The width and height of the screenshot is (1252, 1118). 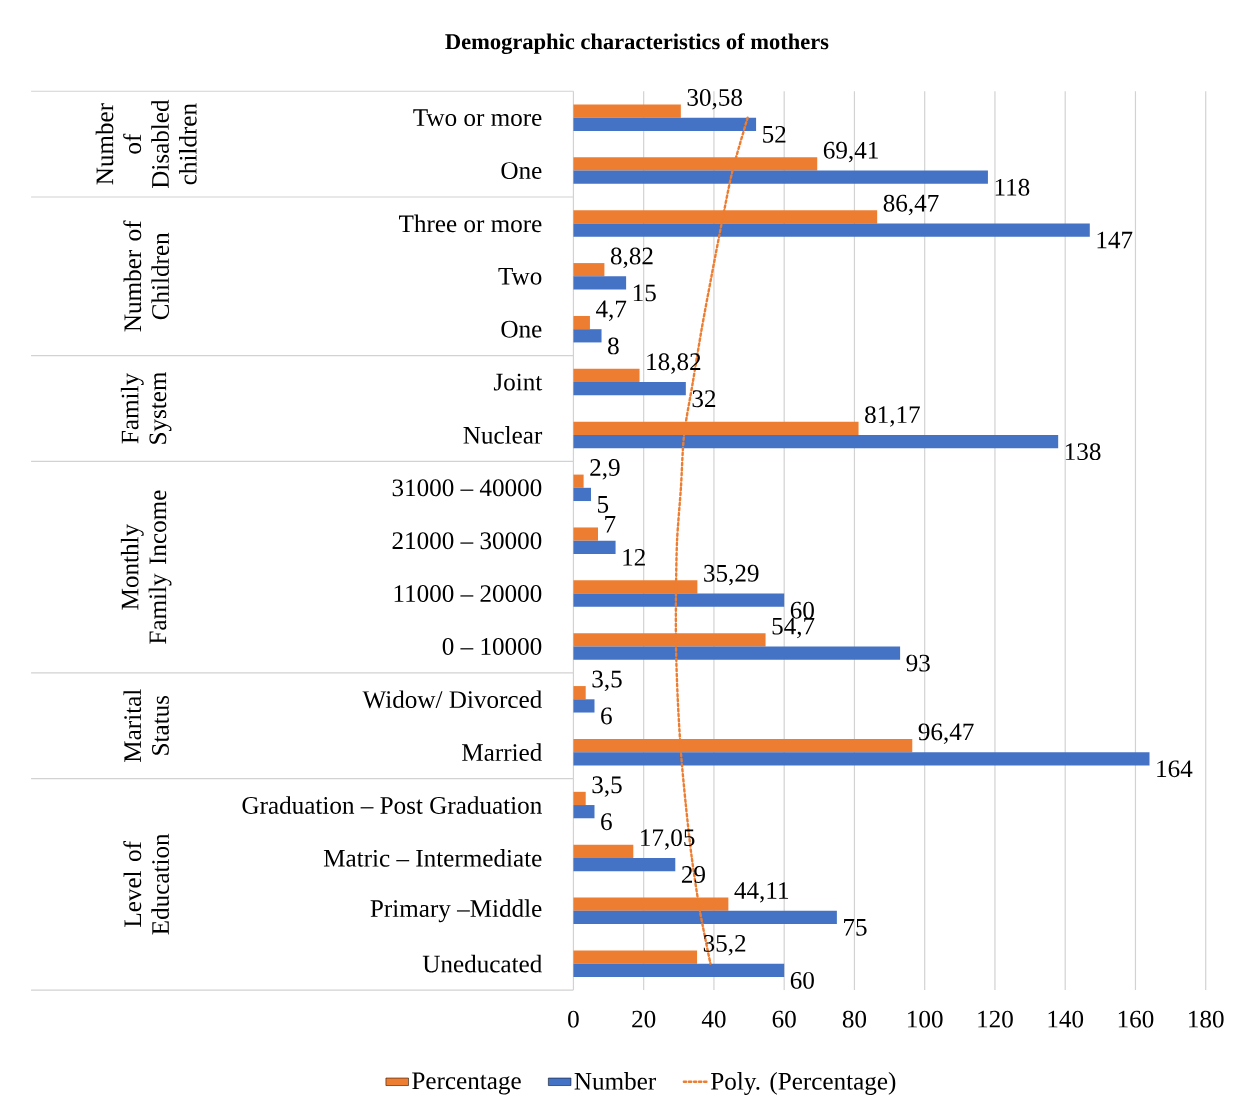 I want to click on y-tick-label: Graduation – Post Graduation, so click(x=392, y=805).